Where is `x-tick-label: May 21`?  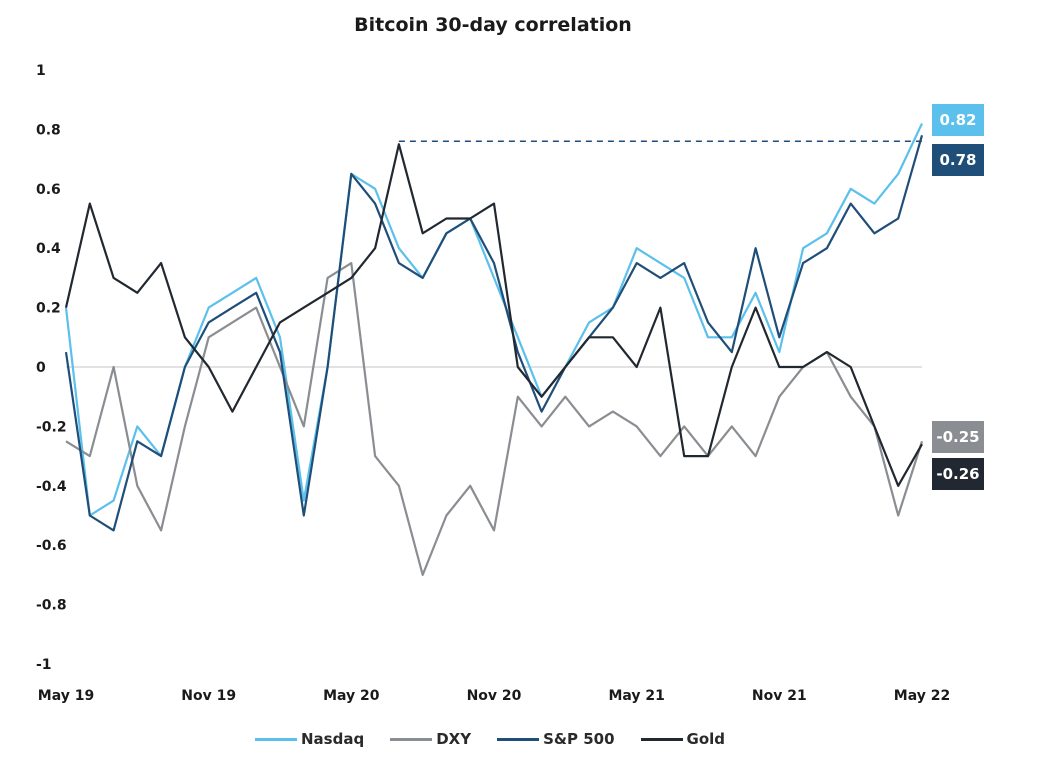
x-tick-label: May 21 is located at coordinates (636, 696).